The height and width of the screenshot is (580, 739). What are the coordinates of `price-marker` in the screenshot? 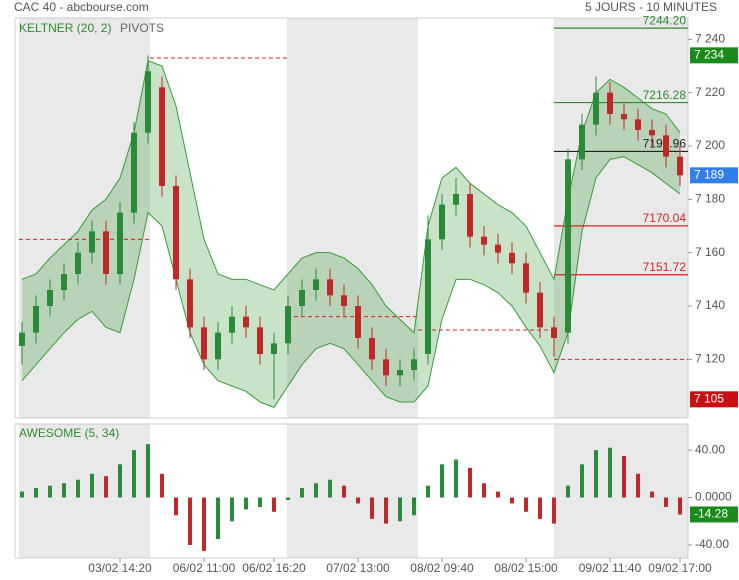 It's located at (714, 399).